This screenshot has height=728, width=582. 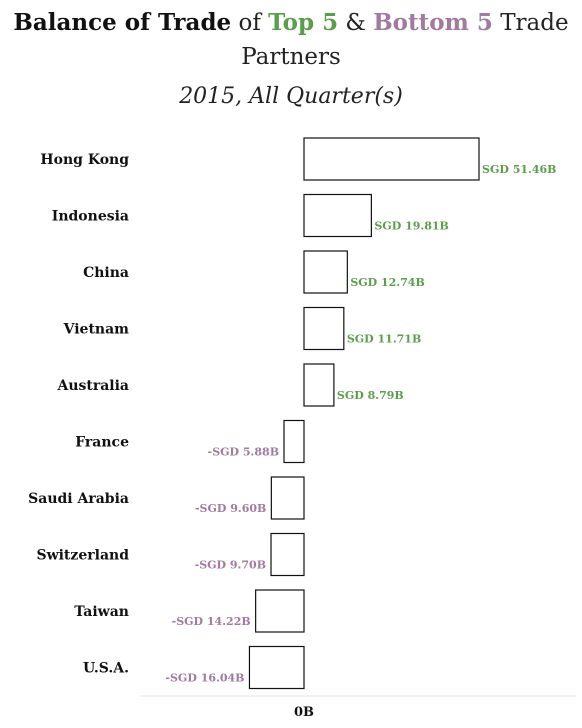 I want to click on value-label-australia: SGD 8.79B, so click(x=370, y=395).